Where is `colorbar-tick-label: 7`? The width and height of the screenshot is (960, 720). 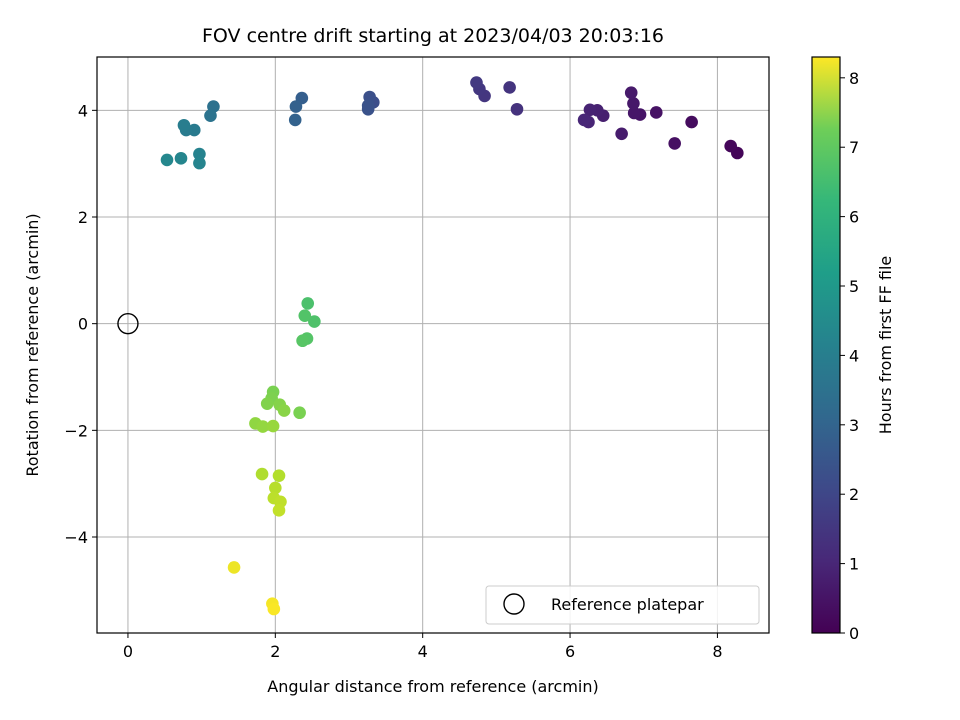 colorbar-tick-label: 7 is located at coordinates (854, 147).